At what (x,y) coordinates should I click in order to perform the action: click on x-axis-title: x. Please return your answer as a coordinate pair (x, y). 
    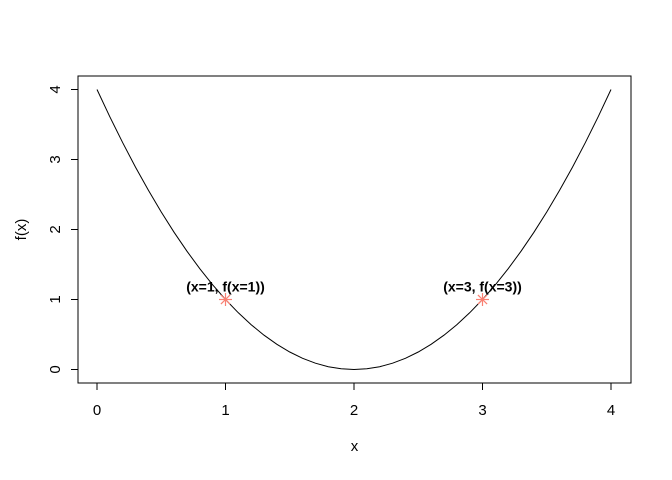
    Looking at the image, I should click on (355, 446).